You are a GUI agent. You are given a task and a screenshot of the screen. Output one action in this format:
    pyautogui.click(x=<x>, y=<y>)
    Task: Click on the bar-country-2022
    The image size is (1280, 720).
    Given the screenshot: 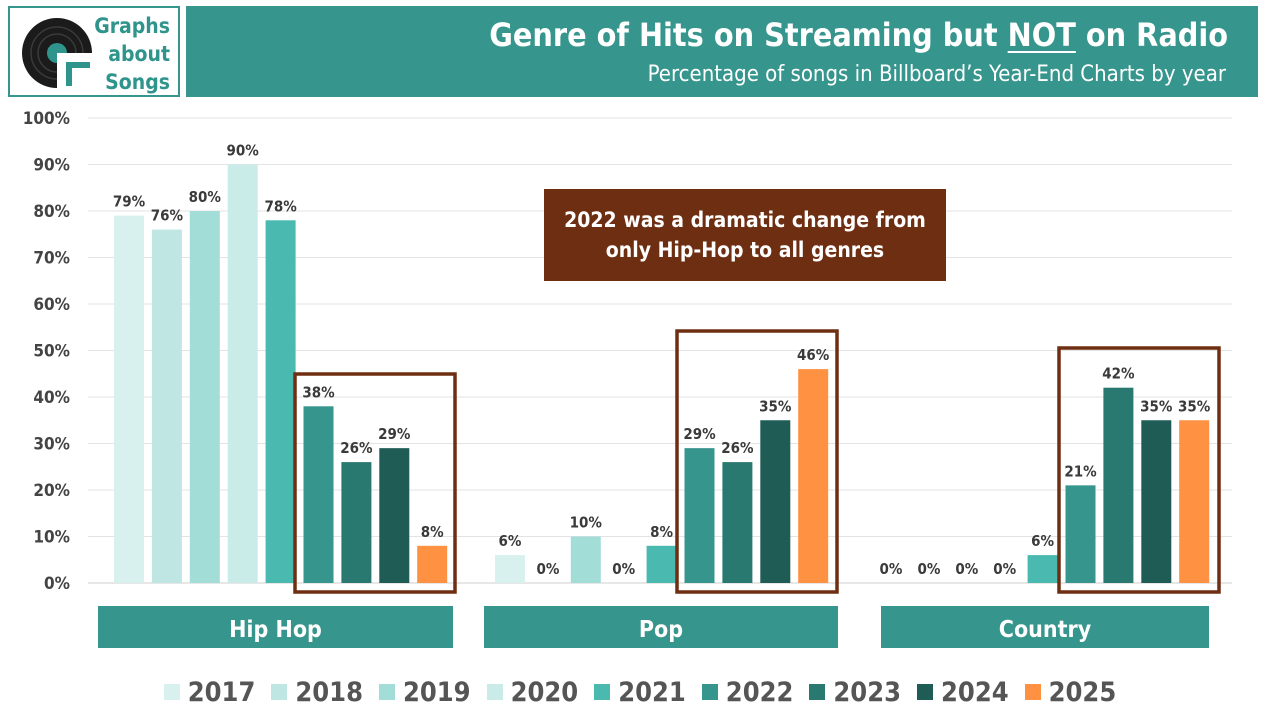 What is the action you would take?
    pyautogui.click(x=1080, y=534)
    